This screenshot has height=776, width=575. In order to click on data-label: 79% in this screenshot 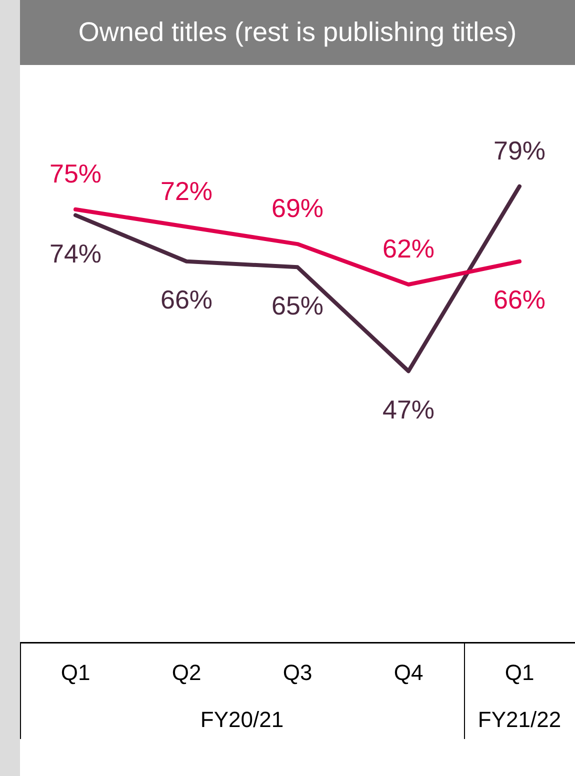, I will do `click(519, 150)`.